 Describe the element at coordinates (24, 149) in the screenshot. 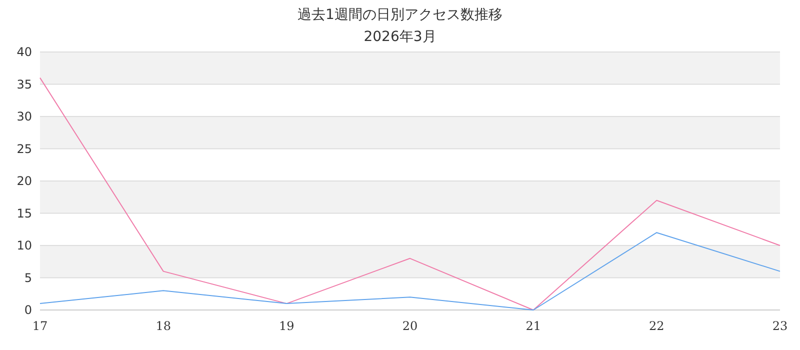

I see `y-tick-label: 25` at that location.